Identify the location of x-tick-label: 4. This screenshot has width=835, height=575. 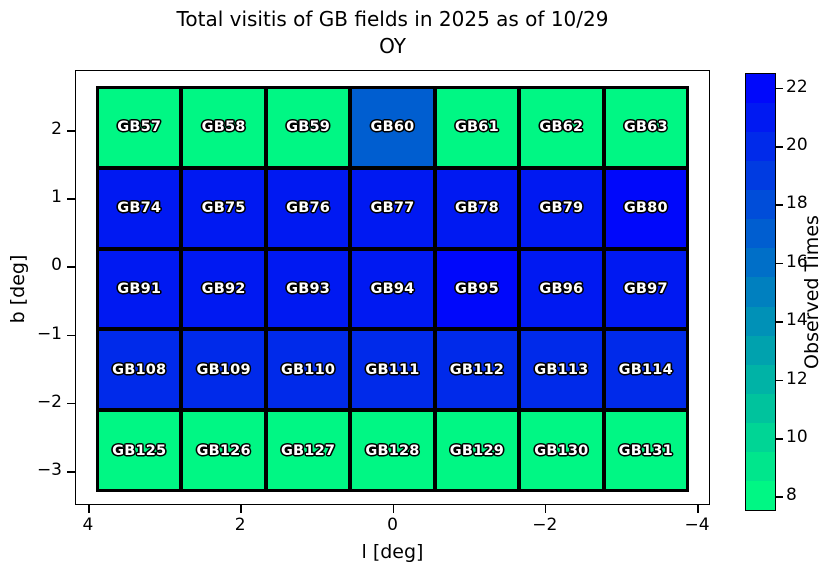
(88, 525).